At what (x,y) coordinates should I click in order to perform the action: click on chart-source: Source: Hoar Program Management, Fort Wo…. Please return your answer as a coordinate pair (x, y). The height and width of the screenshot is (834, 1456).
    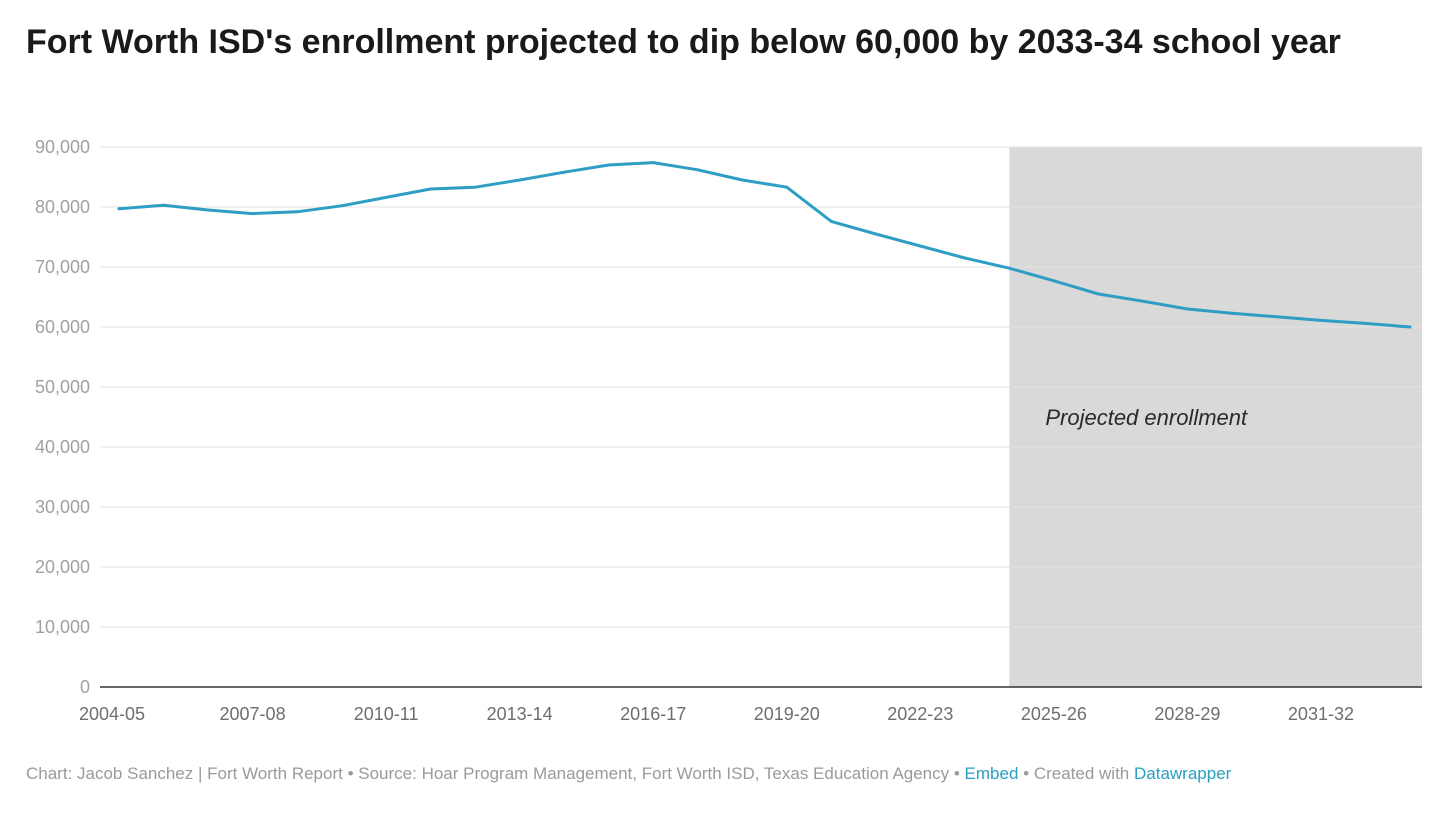
    Looking at the image, I should click on (654, 773).